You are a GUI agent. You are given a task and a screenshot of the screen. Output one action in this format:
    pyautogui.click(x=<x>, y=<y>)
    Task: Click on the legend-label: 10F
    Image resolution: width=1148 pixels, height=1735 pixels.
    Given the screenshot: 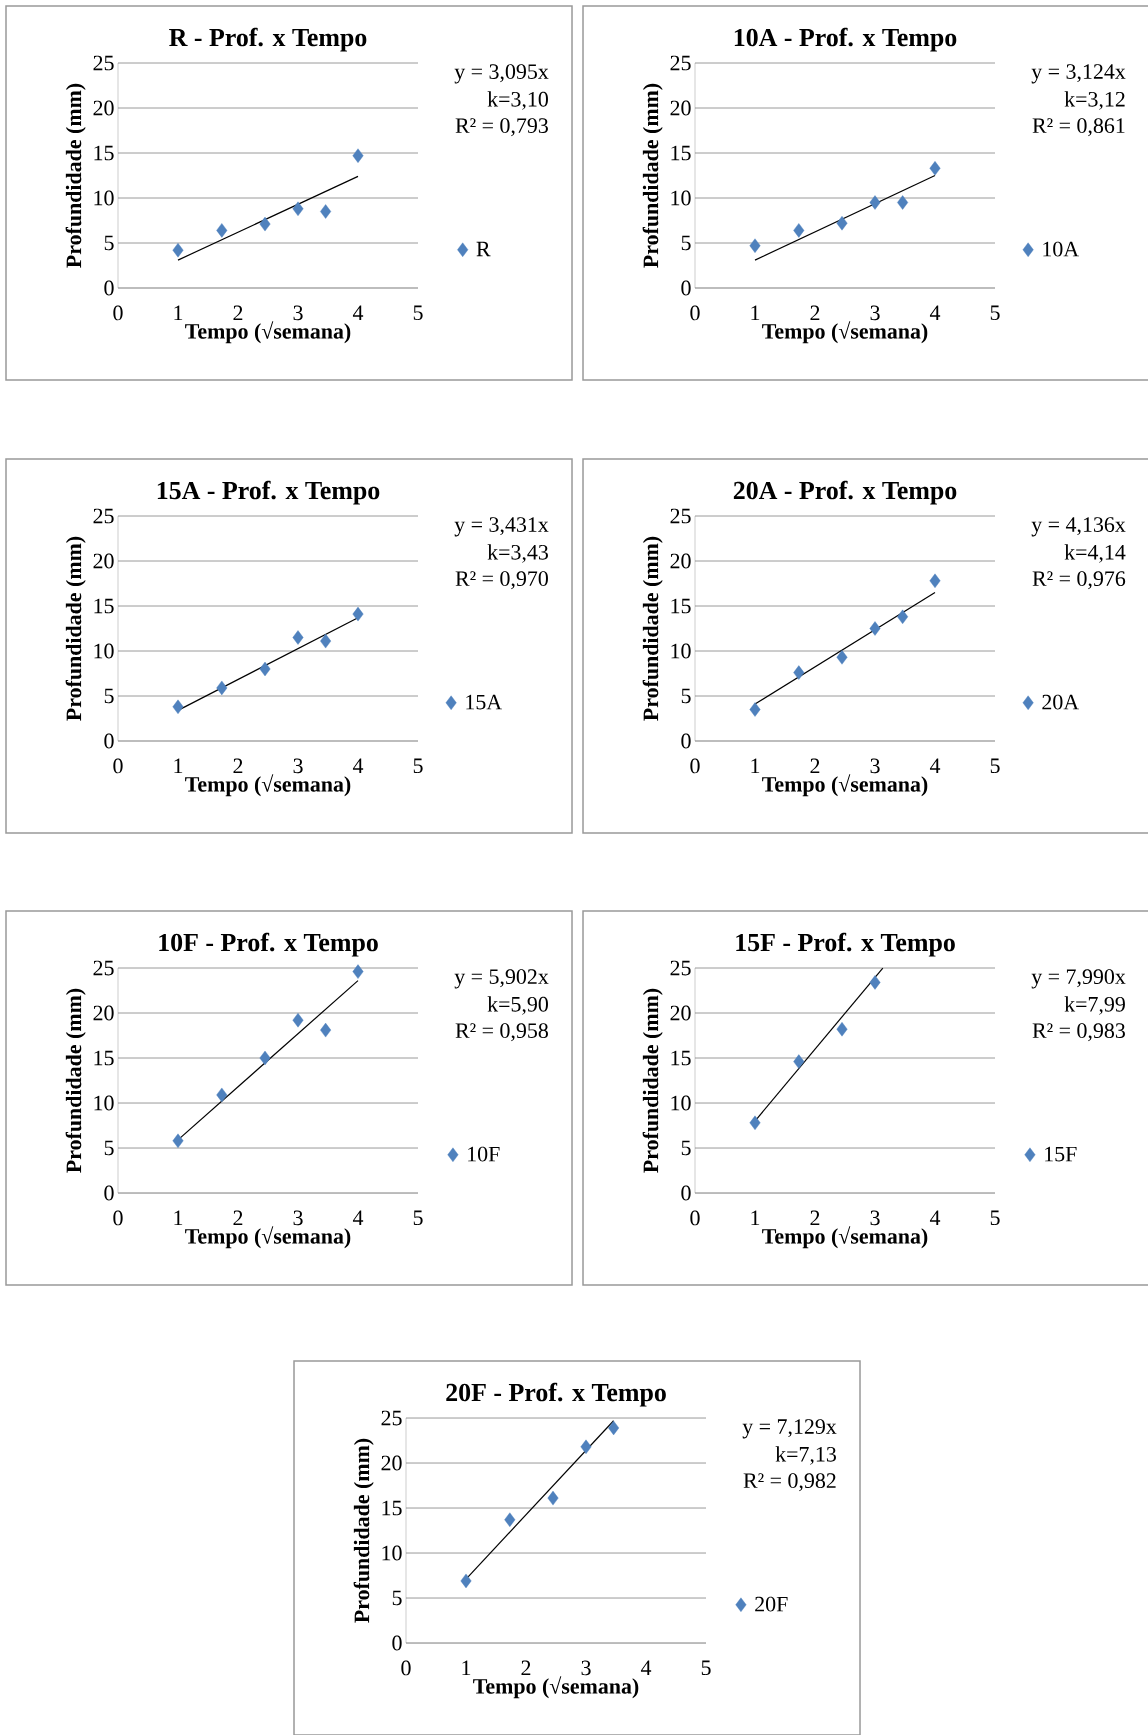 What is the action you would take?
    pyautogui.click(x=484, y=1154)
    